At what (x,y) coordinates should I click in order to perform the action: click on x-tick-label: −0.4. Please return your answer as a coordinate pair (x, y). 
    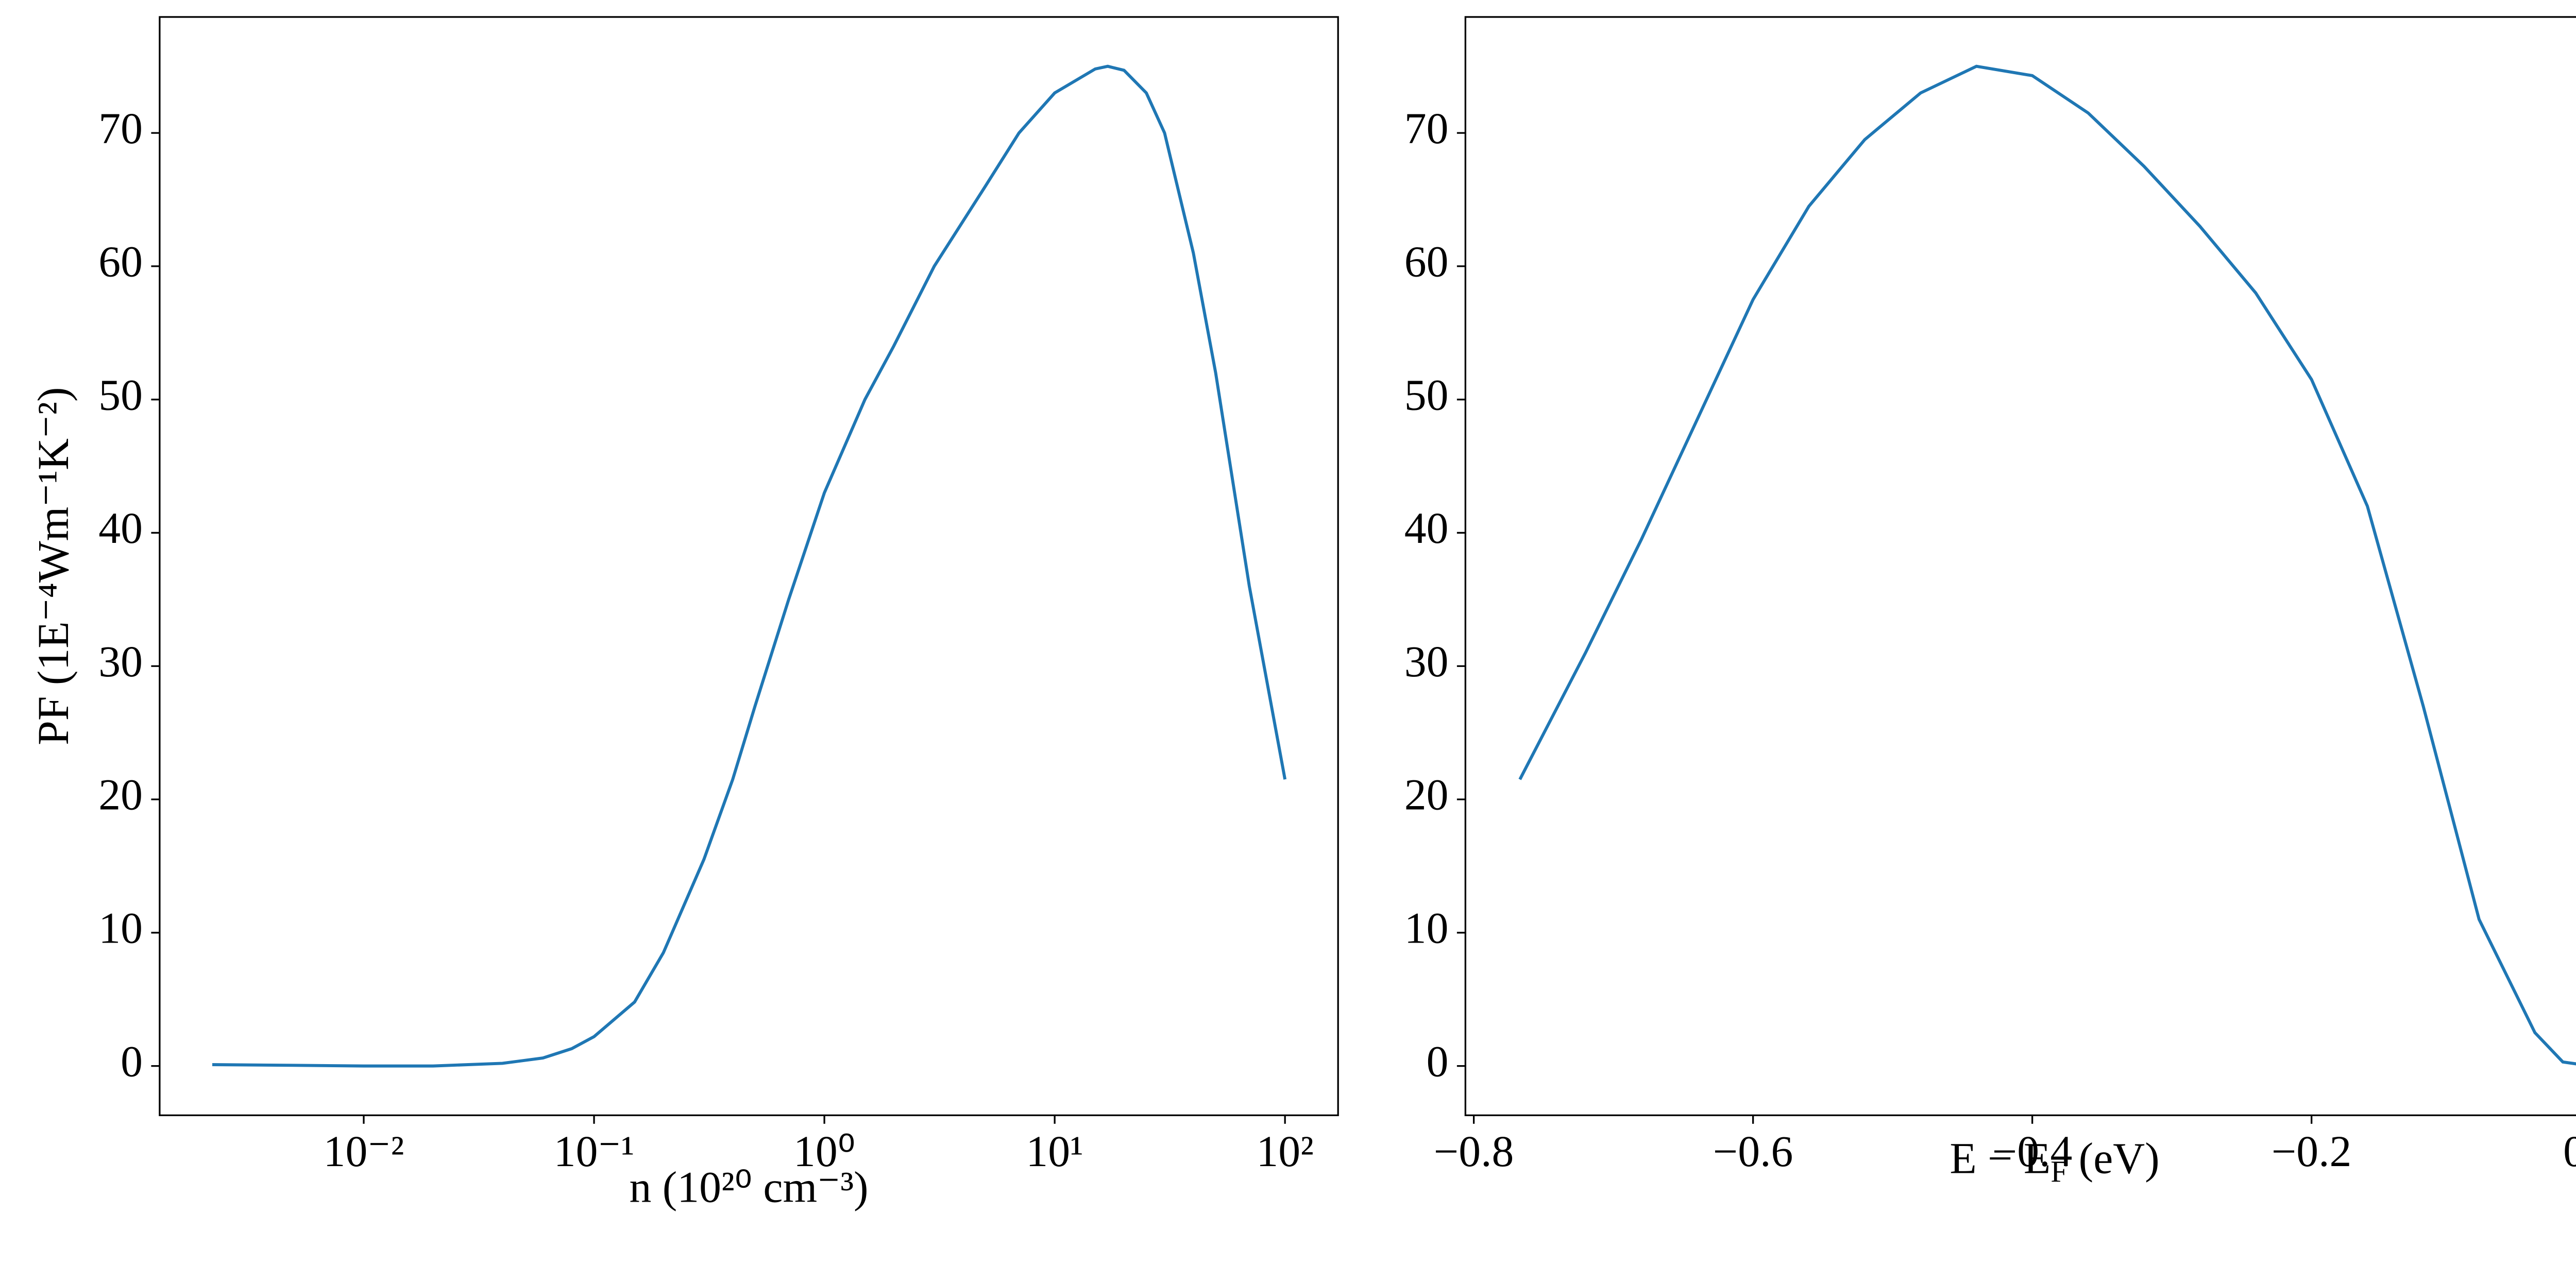
    Looking at the image, I should click on (2032, 1151).